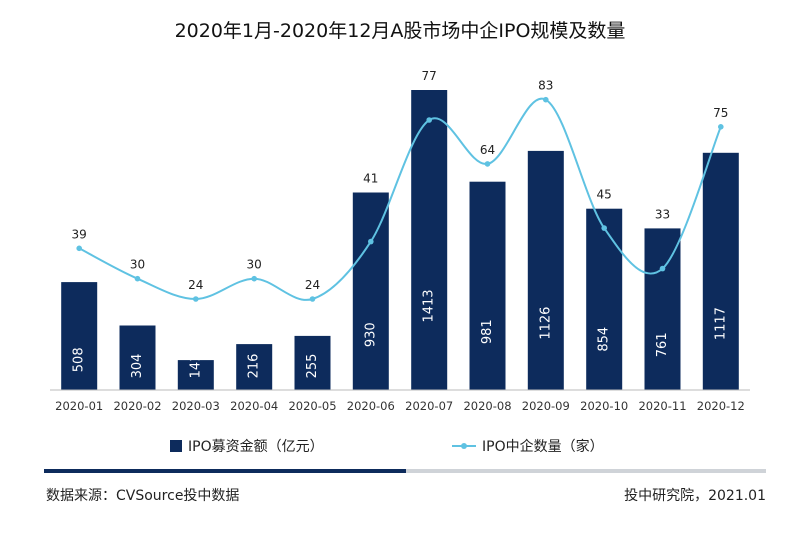 This screenshot has height=555, width=800. I want to click on footer-divider-light, so click(586, 471).